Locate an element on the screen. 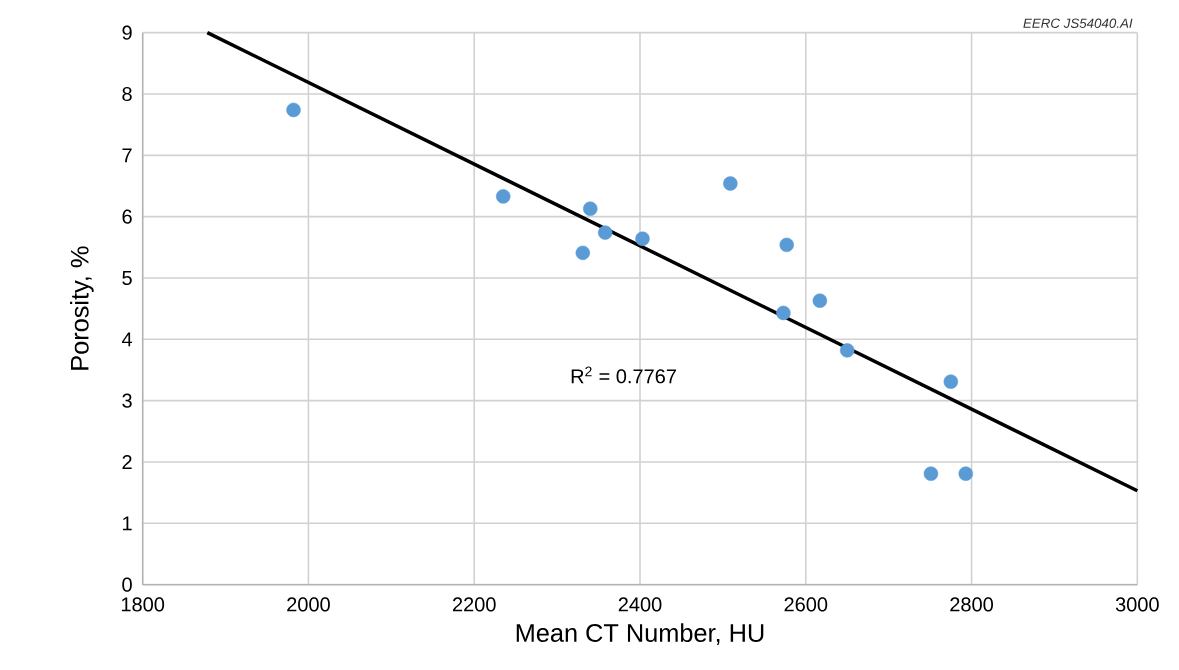  y-tick-label: 0 is located at coordinates (127, 584).